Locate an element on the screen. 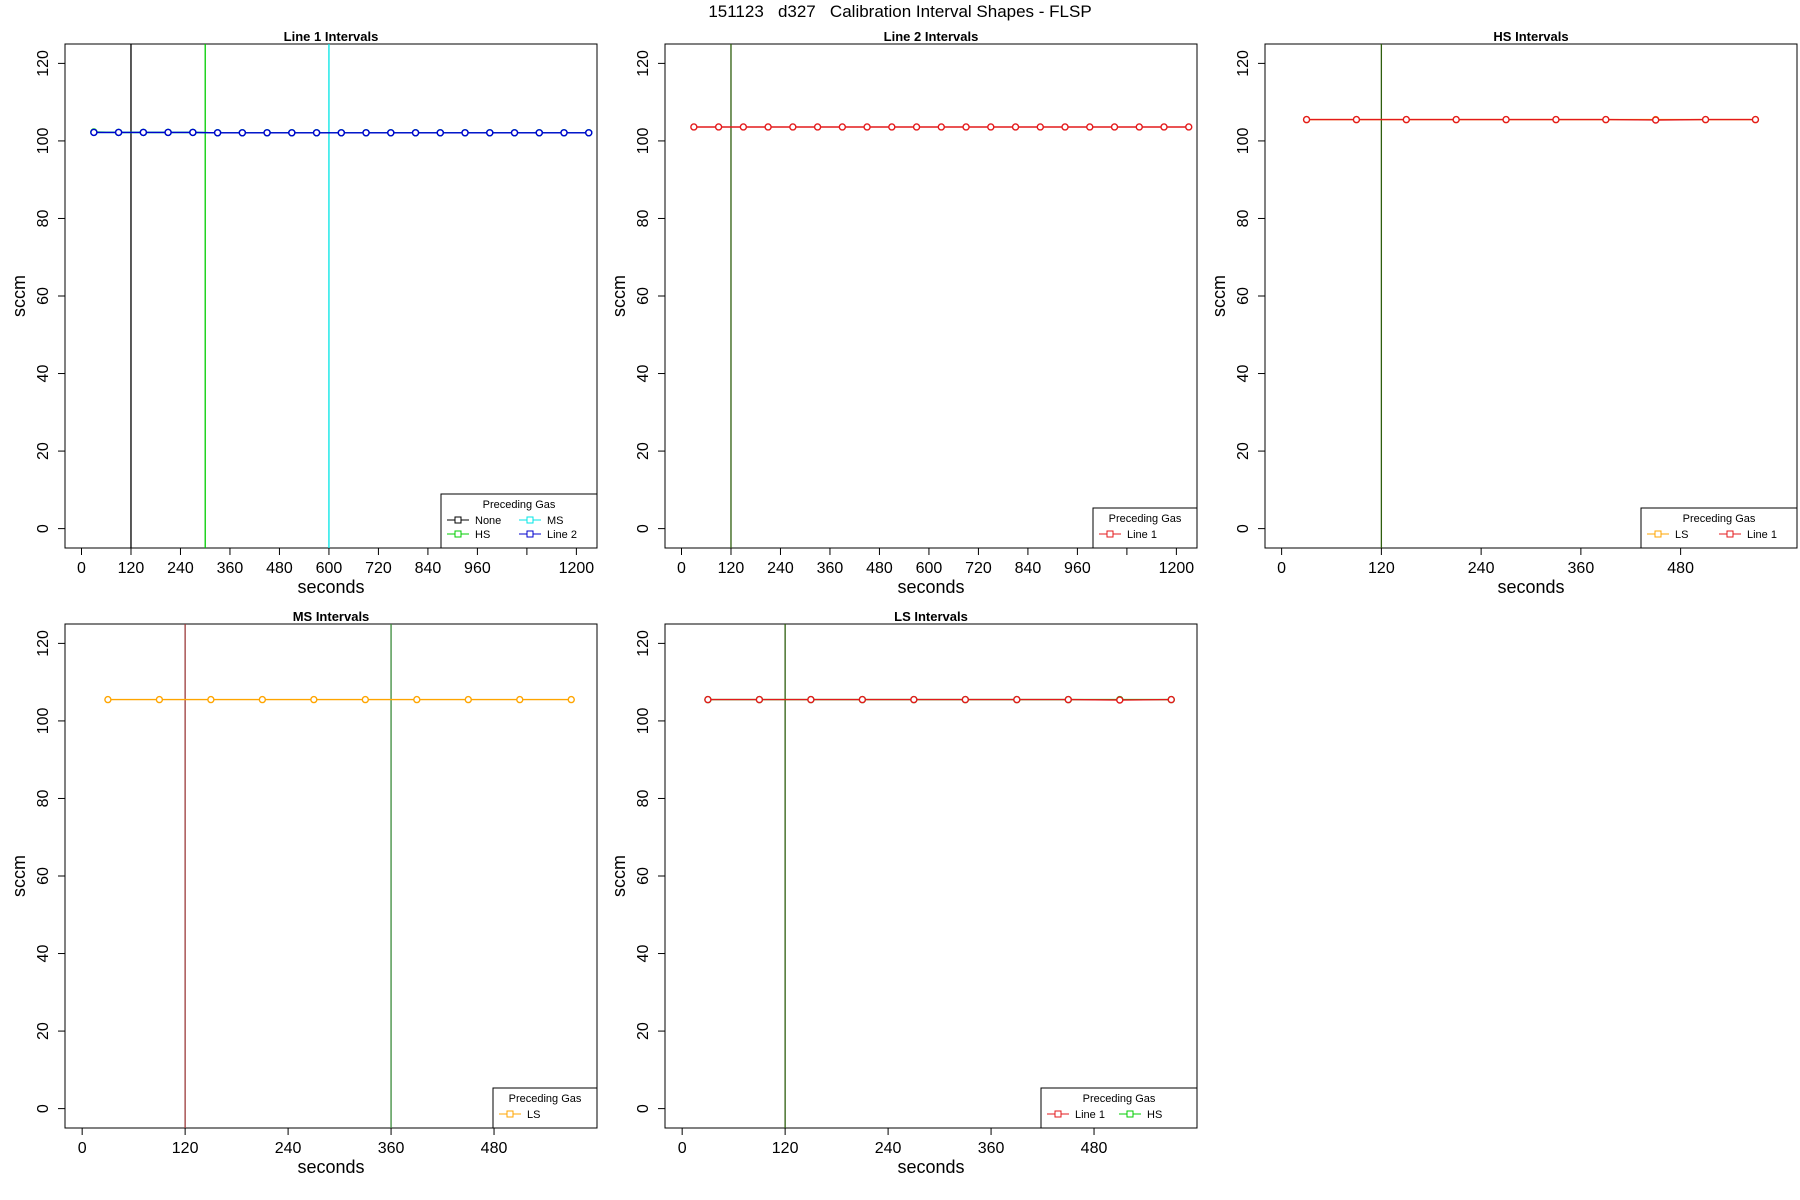 The image size is (1800, 1200). plot-frame is located at coordinates (331, 296).